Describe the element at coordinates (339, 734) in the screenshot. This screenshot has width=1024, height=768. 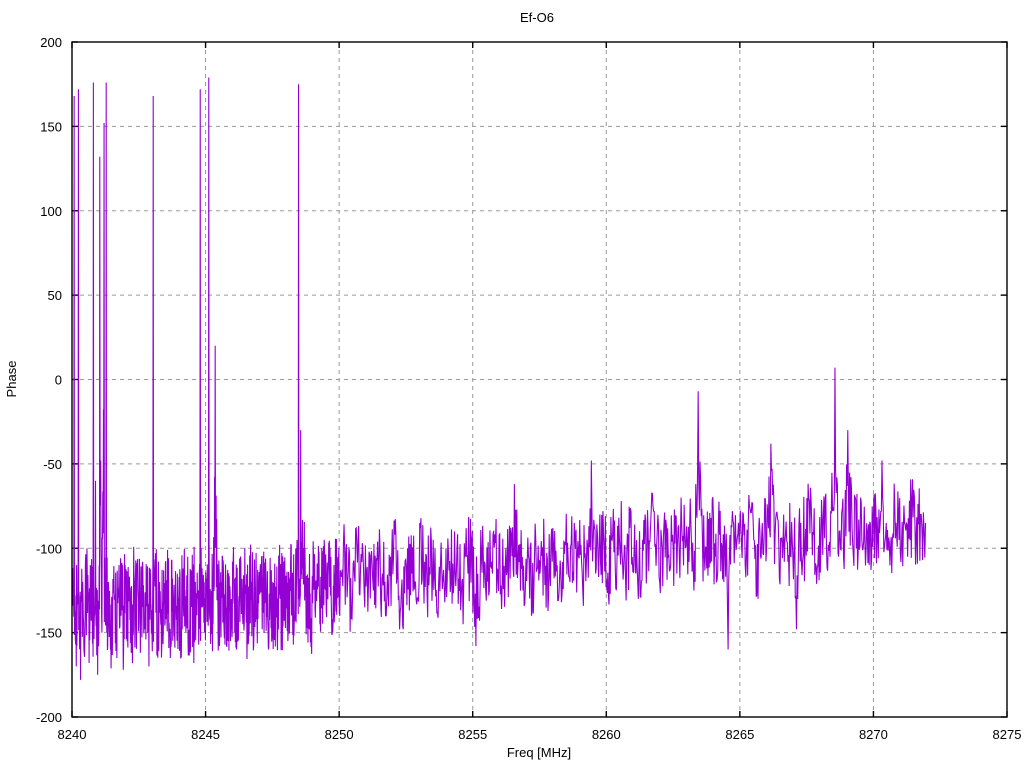
I see `x-tick-label: 8250` at that location.